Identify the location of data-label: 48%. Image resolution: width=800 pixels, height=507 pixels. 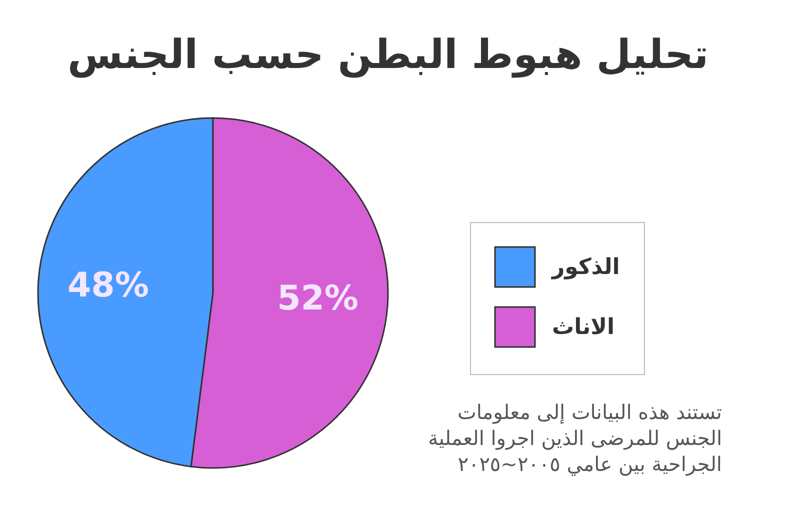
(108, 285).